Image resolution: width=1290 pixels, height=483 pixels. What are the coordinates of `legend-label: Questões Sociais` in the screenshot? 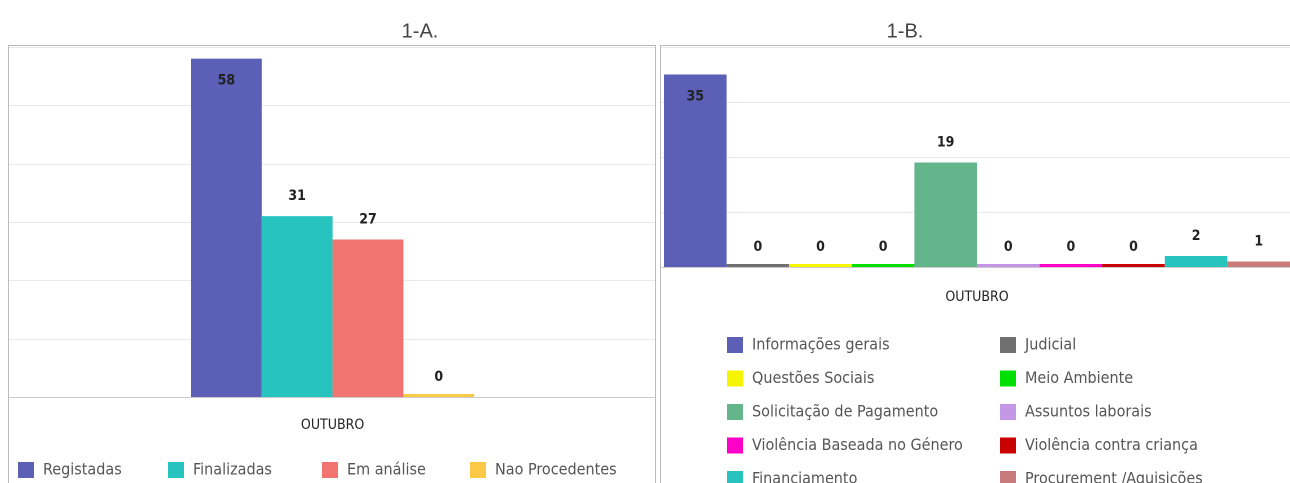 It's located at (813, 377).